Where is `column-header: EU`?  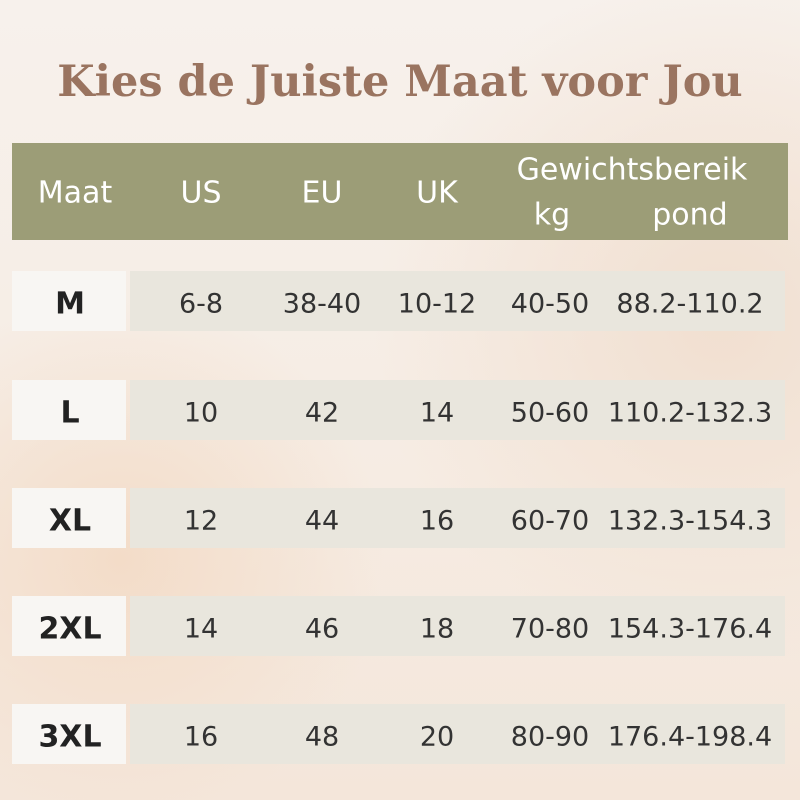
column-header: EU is located at coordinates (322, 193).